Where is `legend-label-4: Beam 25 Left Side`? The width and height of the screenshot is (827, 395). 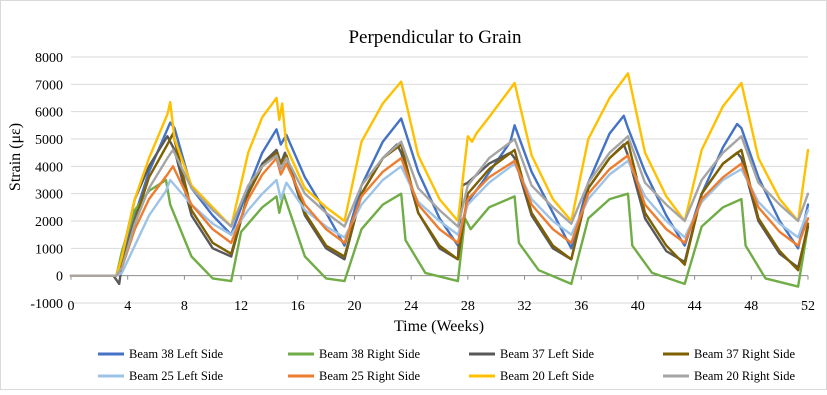
legend-label-4: Beam 25 Left Side is located at coordinates (176, 376).